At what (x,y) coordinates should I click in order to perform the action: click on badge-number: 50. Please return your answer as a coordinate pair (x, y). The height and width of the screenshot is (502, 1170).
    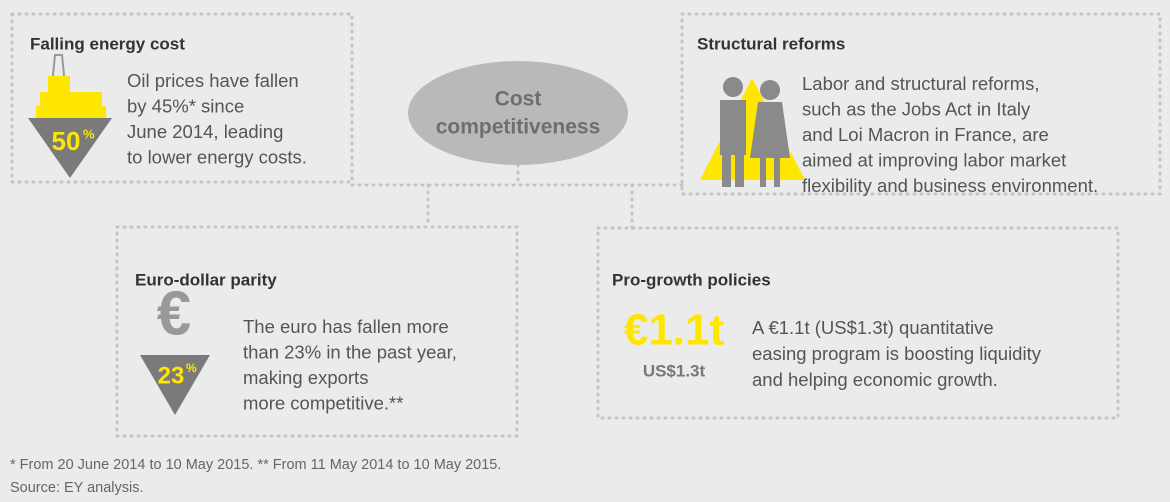
    Looking at the image, I should click on (66, 141).